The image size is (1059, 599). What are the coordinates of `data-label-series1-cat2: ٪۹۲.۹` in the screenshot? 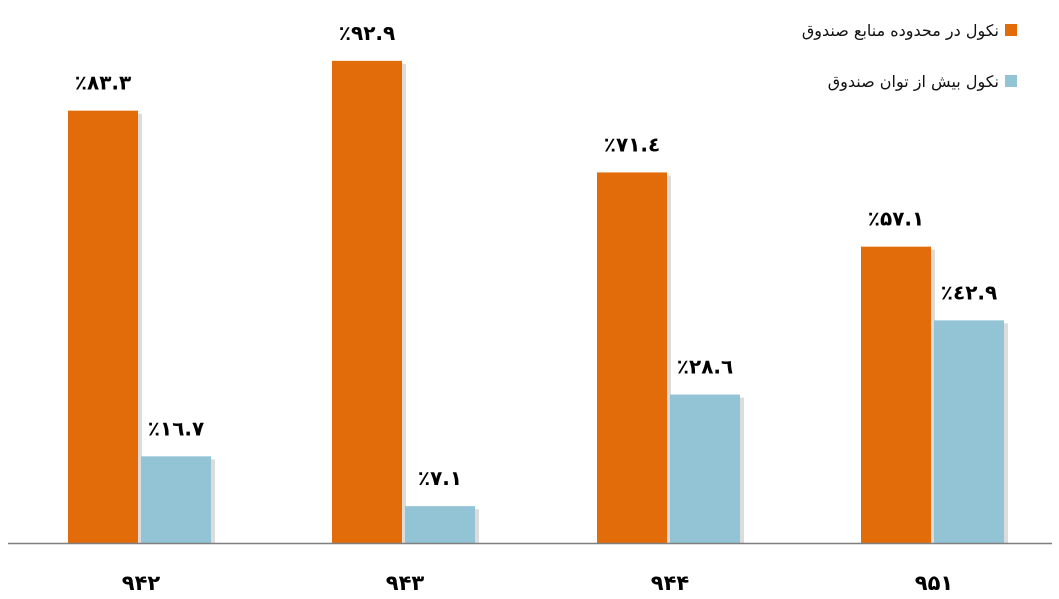 It's located at (367, 33).